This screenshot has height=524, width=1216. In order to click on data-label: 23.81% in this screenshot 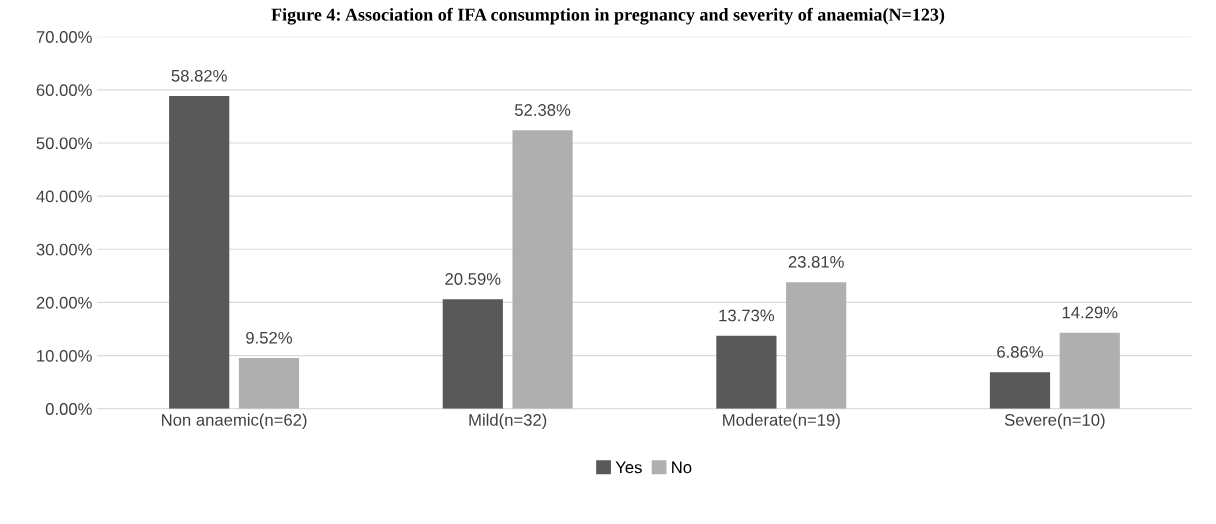, I will do `click(816, 261)`.